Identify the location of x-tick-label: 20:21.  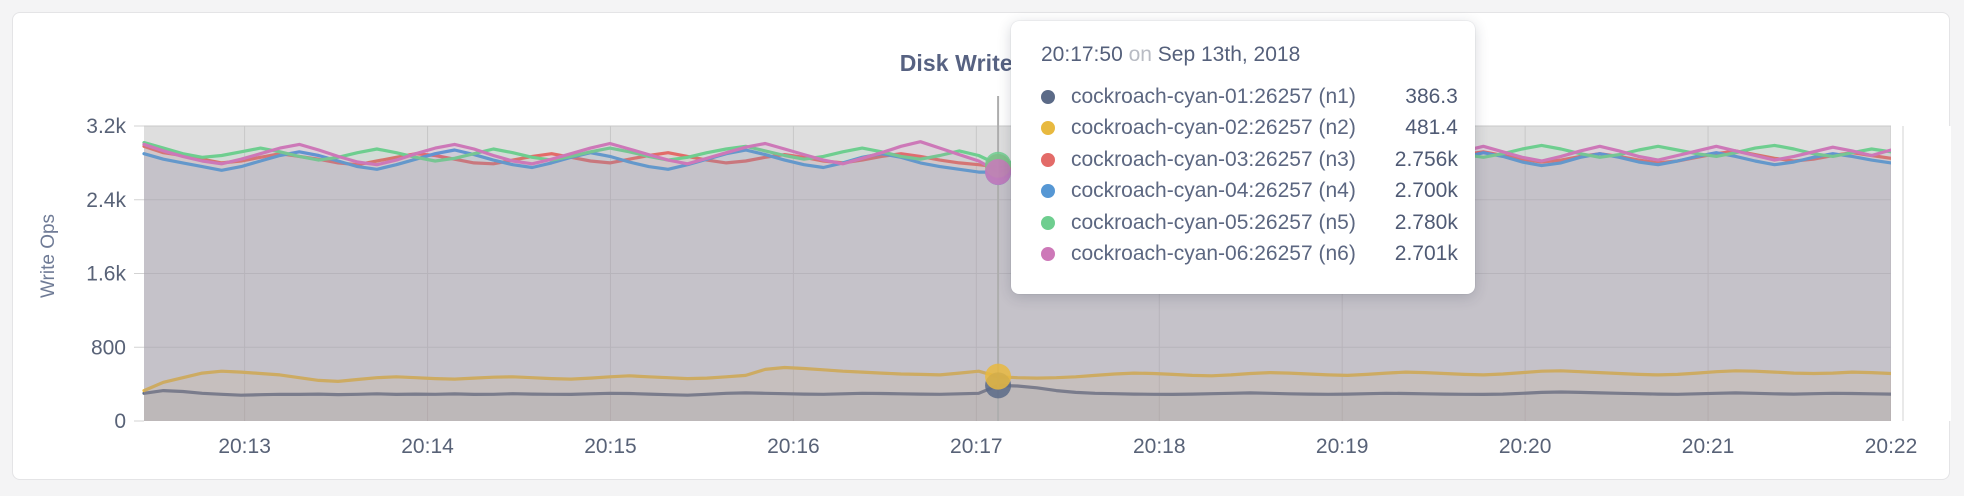
(1708, 446).